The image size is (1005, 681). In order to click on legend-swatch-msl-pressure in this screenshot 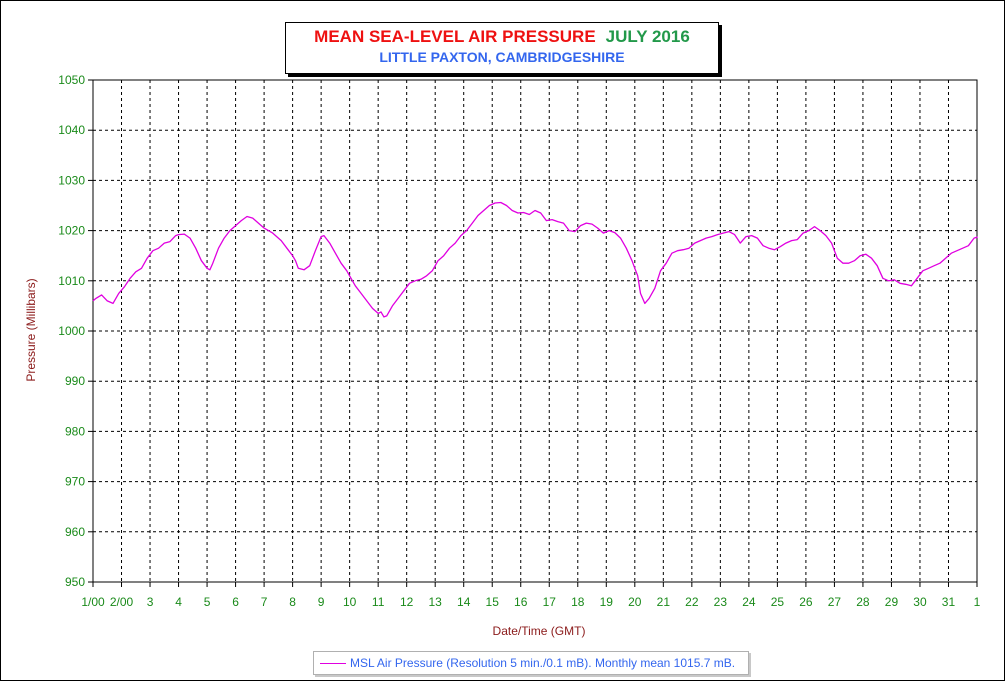, I will do `click(333, 663)`.